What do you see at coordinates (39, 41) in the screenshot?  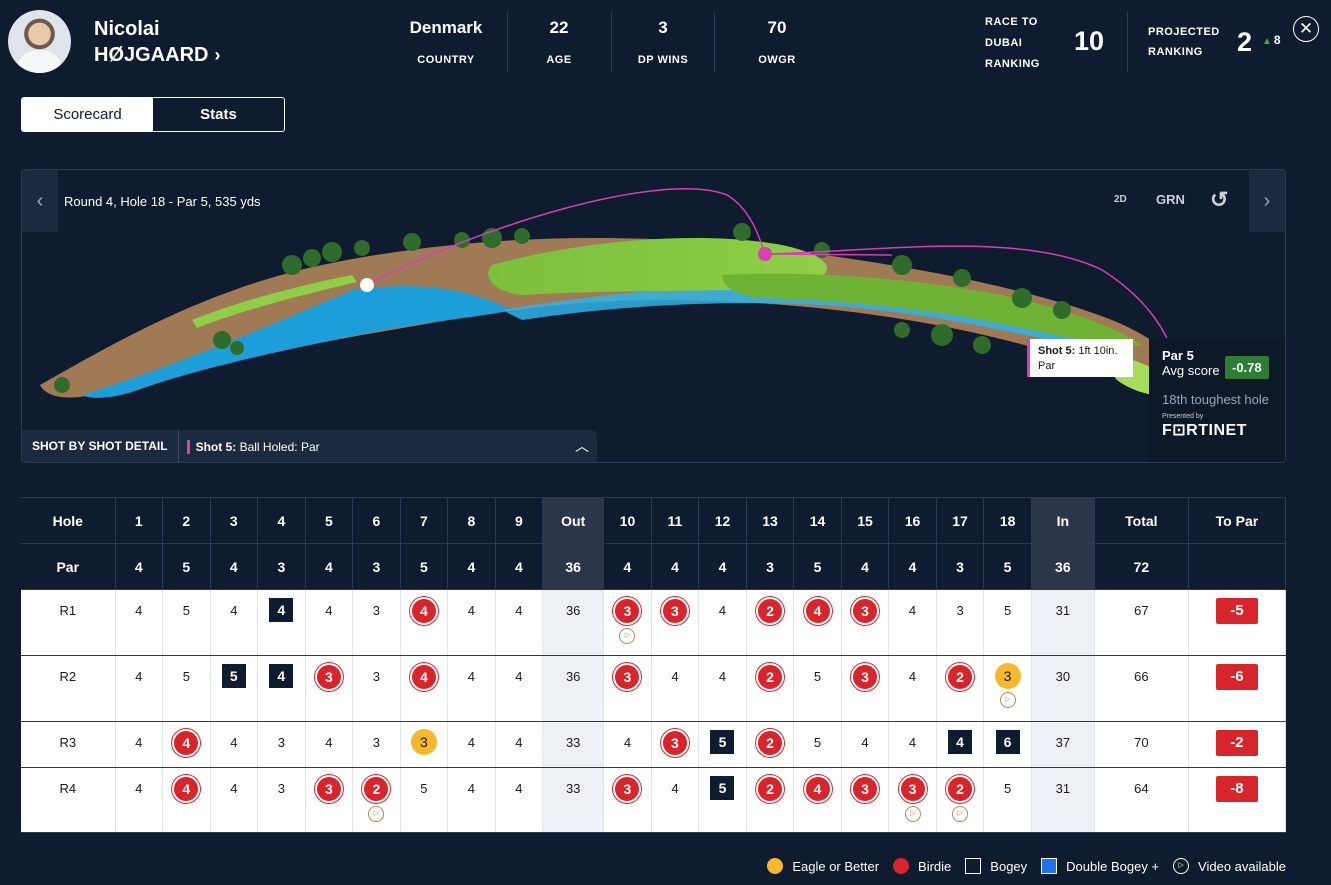 I see `player-avatar` at bounding box center [39, 41].